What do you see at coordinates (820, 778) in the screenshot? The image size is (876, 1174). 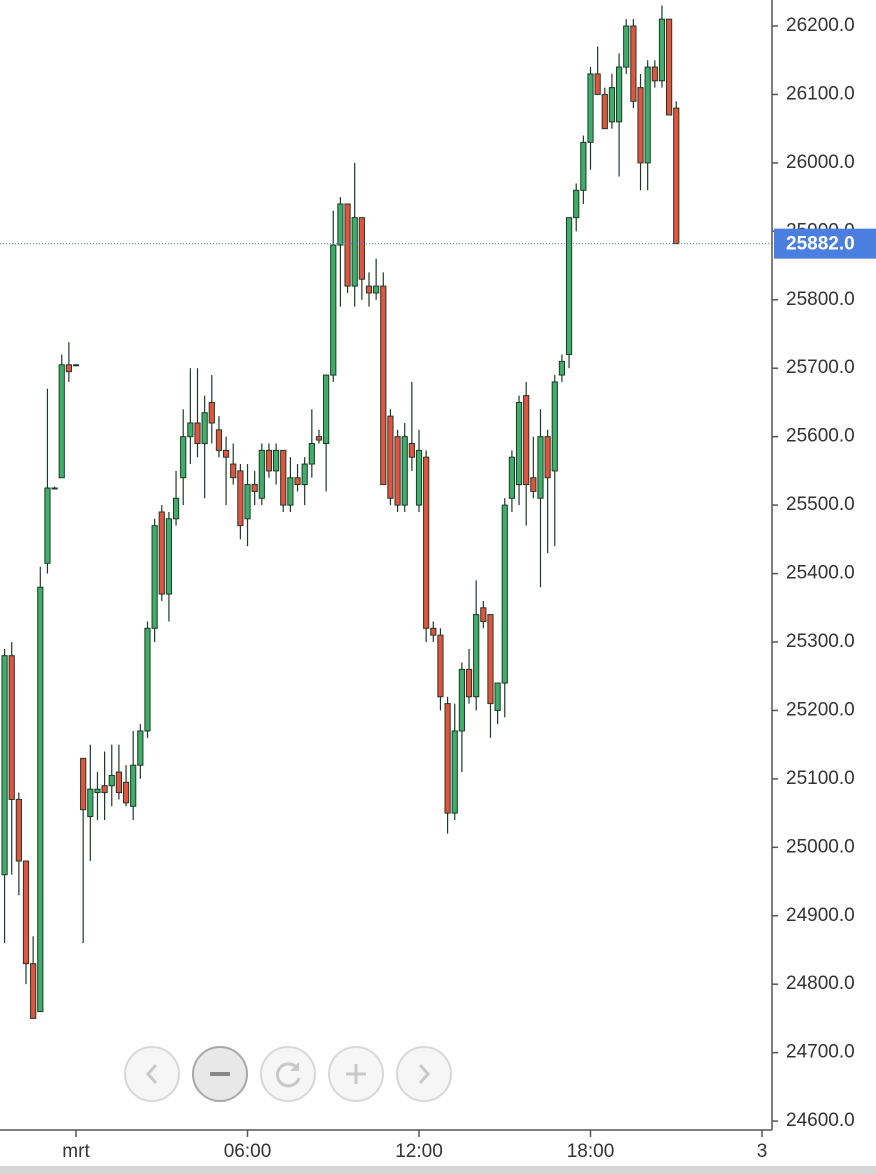 I see `y-tick-label: 25100.0` at bounding box center [820, 778].